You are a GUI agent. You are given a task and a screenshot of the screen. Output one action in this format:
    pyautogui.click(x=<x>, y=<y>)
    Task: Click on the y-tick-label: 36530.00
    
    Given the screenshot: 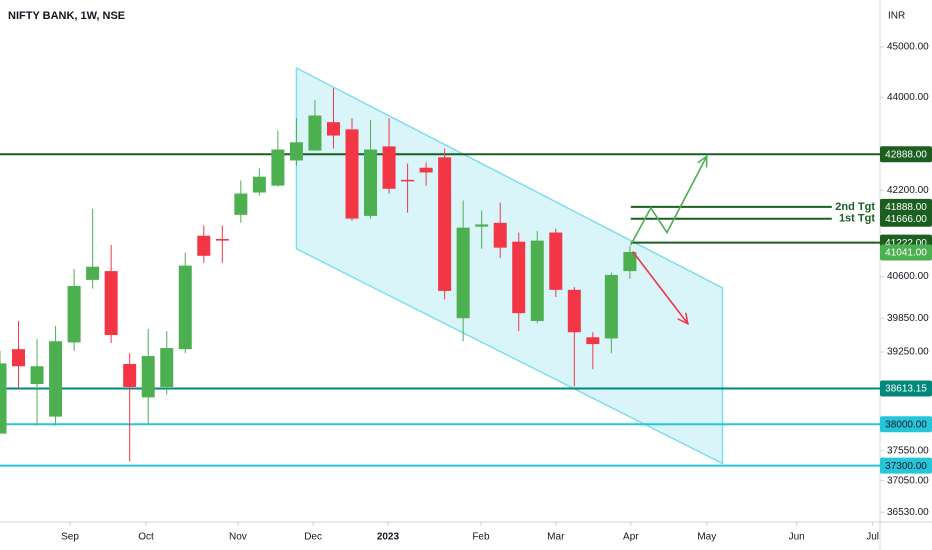 What is the action you would take?
    pyautogui.click(x=908, y=512)
    